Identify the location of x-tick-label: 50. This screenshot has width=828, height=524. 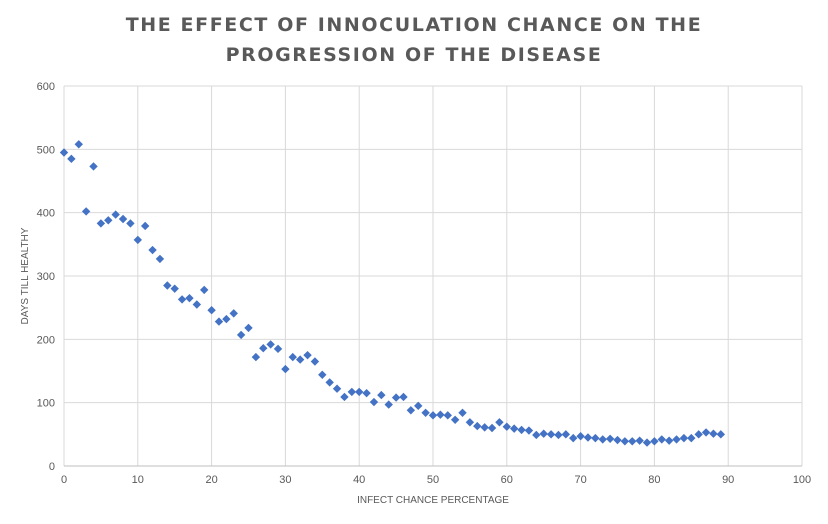
(433, 480).